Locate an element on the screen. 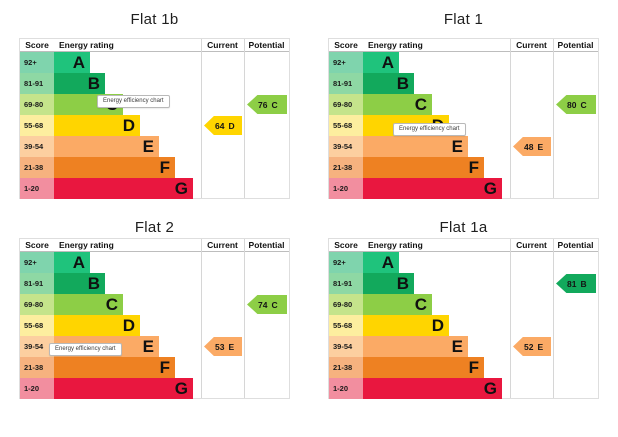 The width and height of the screenshot is (618, 437). potential-rating-score: 80 is located at coordinates (572, 104).